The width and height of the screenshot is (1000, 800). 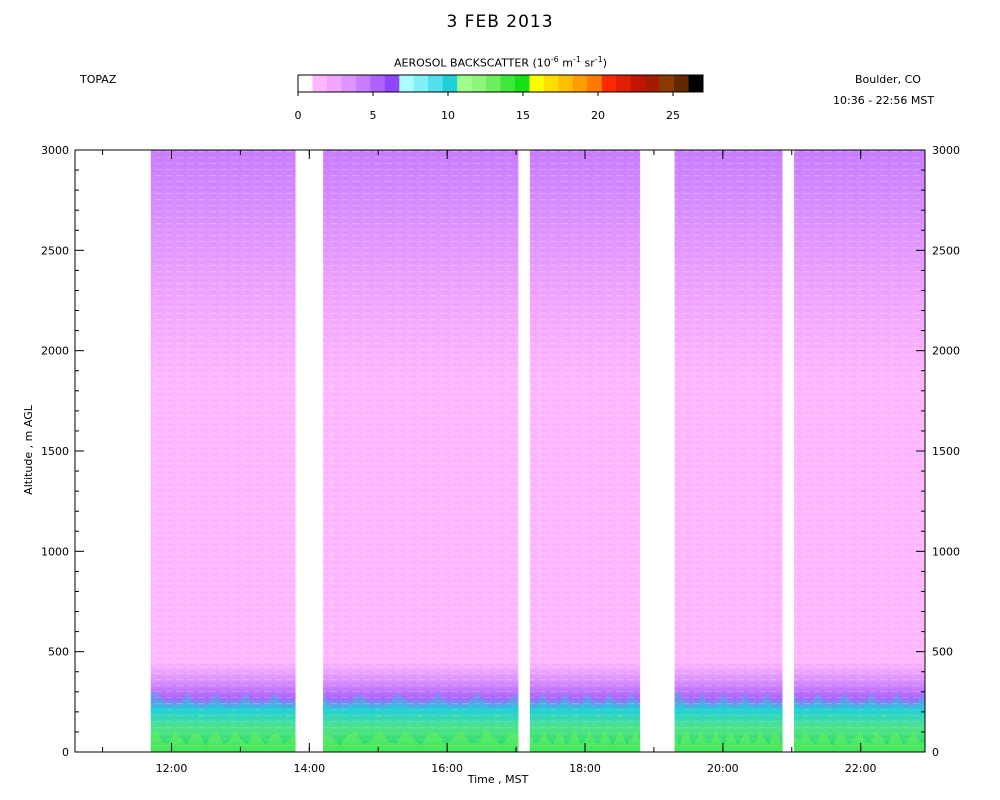 What do you see at coordinates (884, 100) in the screenshot?
I see `time-range-label: 10:36 - 22:56 MST` at bounding box center [884, 100].